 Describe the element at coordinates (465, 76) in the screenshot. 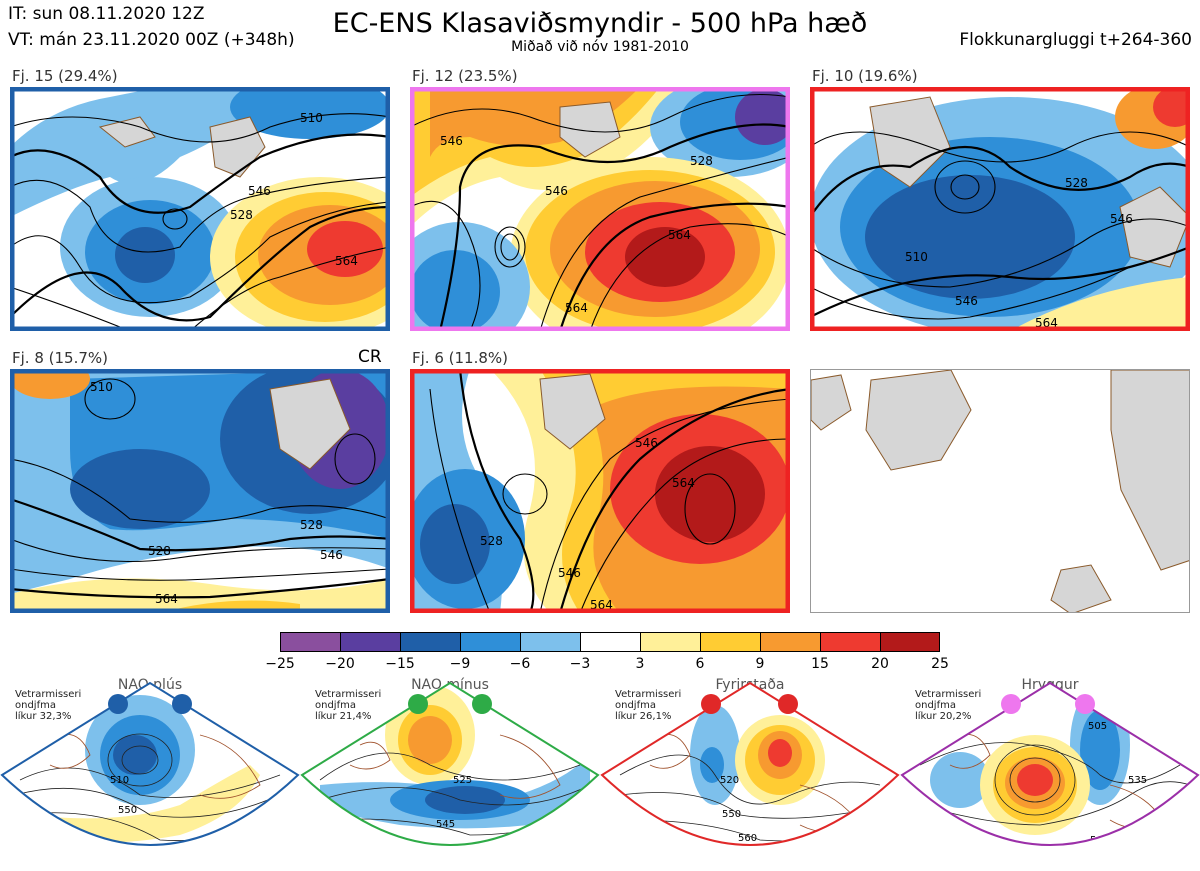

I see `panel-label-fj12: Fj. 12 (23.5%)` at that location.